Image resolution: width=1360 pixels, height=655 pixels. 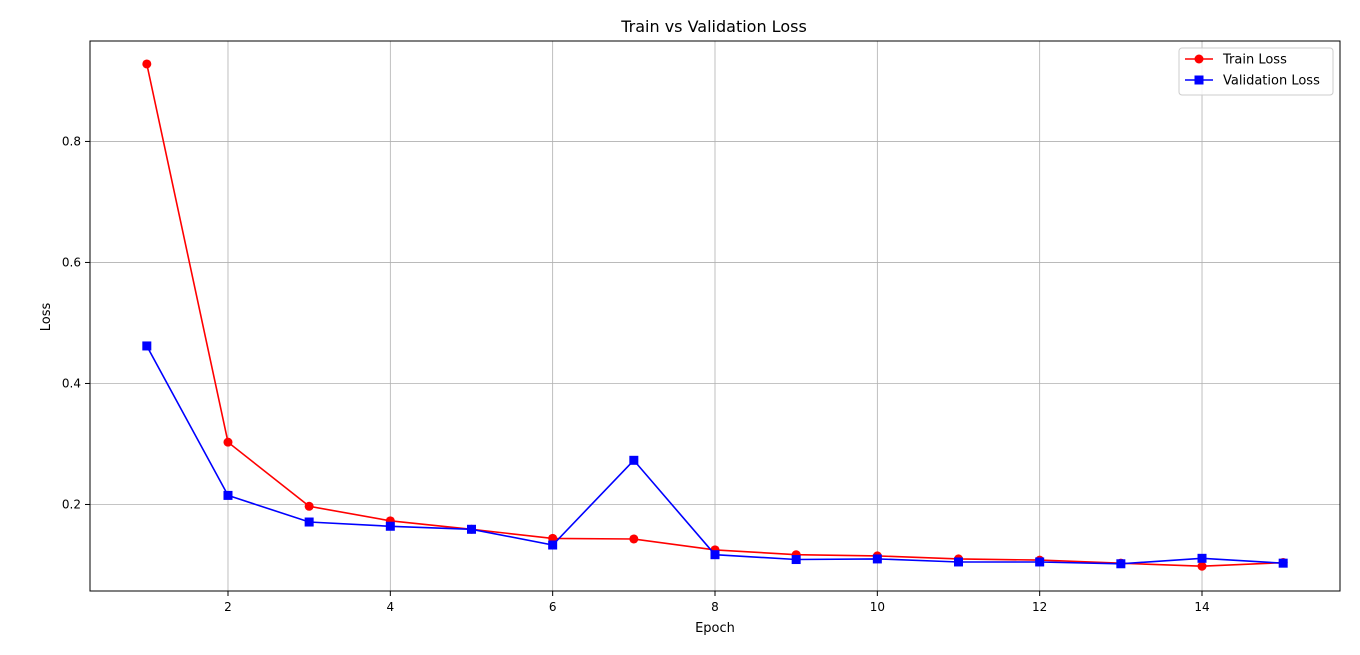 What do you see at coordinates (391, 607) in the screenshot?
I see `x-tick-label: 4` at bounding box center [391, 607].